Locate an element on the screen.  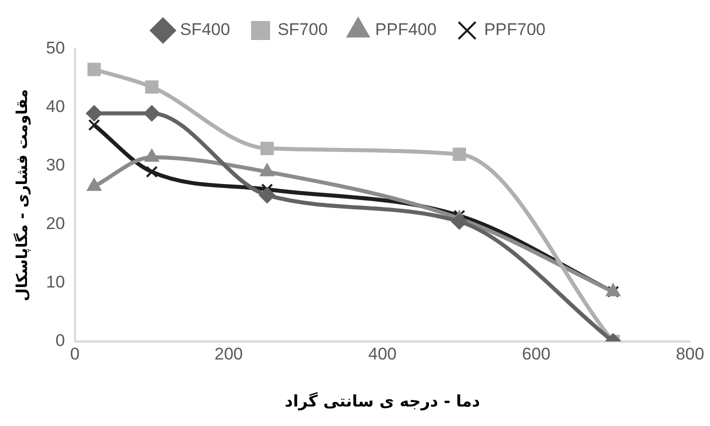
x-tick-label: 0 is located at coordinates (75, 354).